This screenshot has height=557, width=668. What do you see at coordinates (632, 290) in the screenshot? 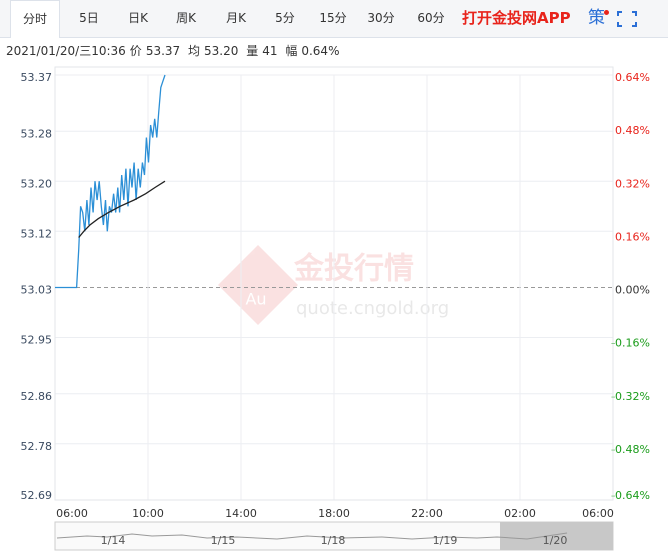
I see `y2-tick-label: 0.00%` at bounding box center [632, 290].